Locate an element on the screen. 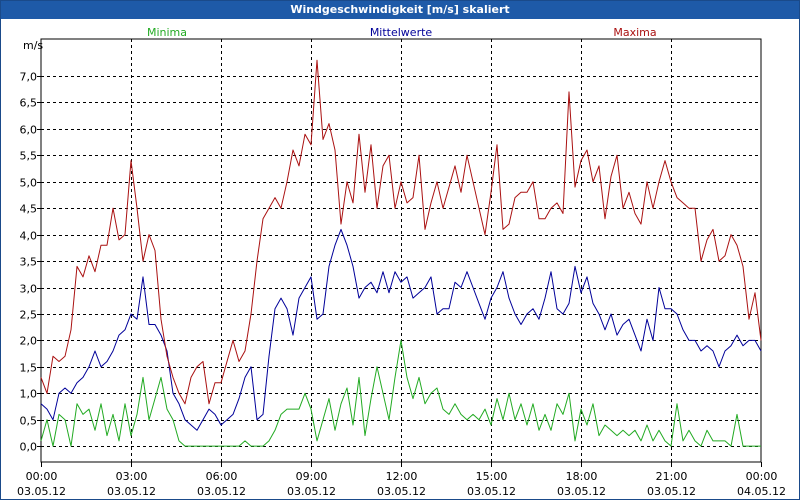 Image resolution: width=800 pixels, height=503 pixels. y-tick-label: 6,5 is located at coordinates (29, 103).